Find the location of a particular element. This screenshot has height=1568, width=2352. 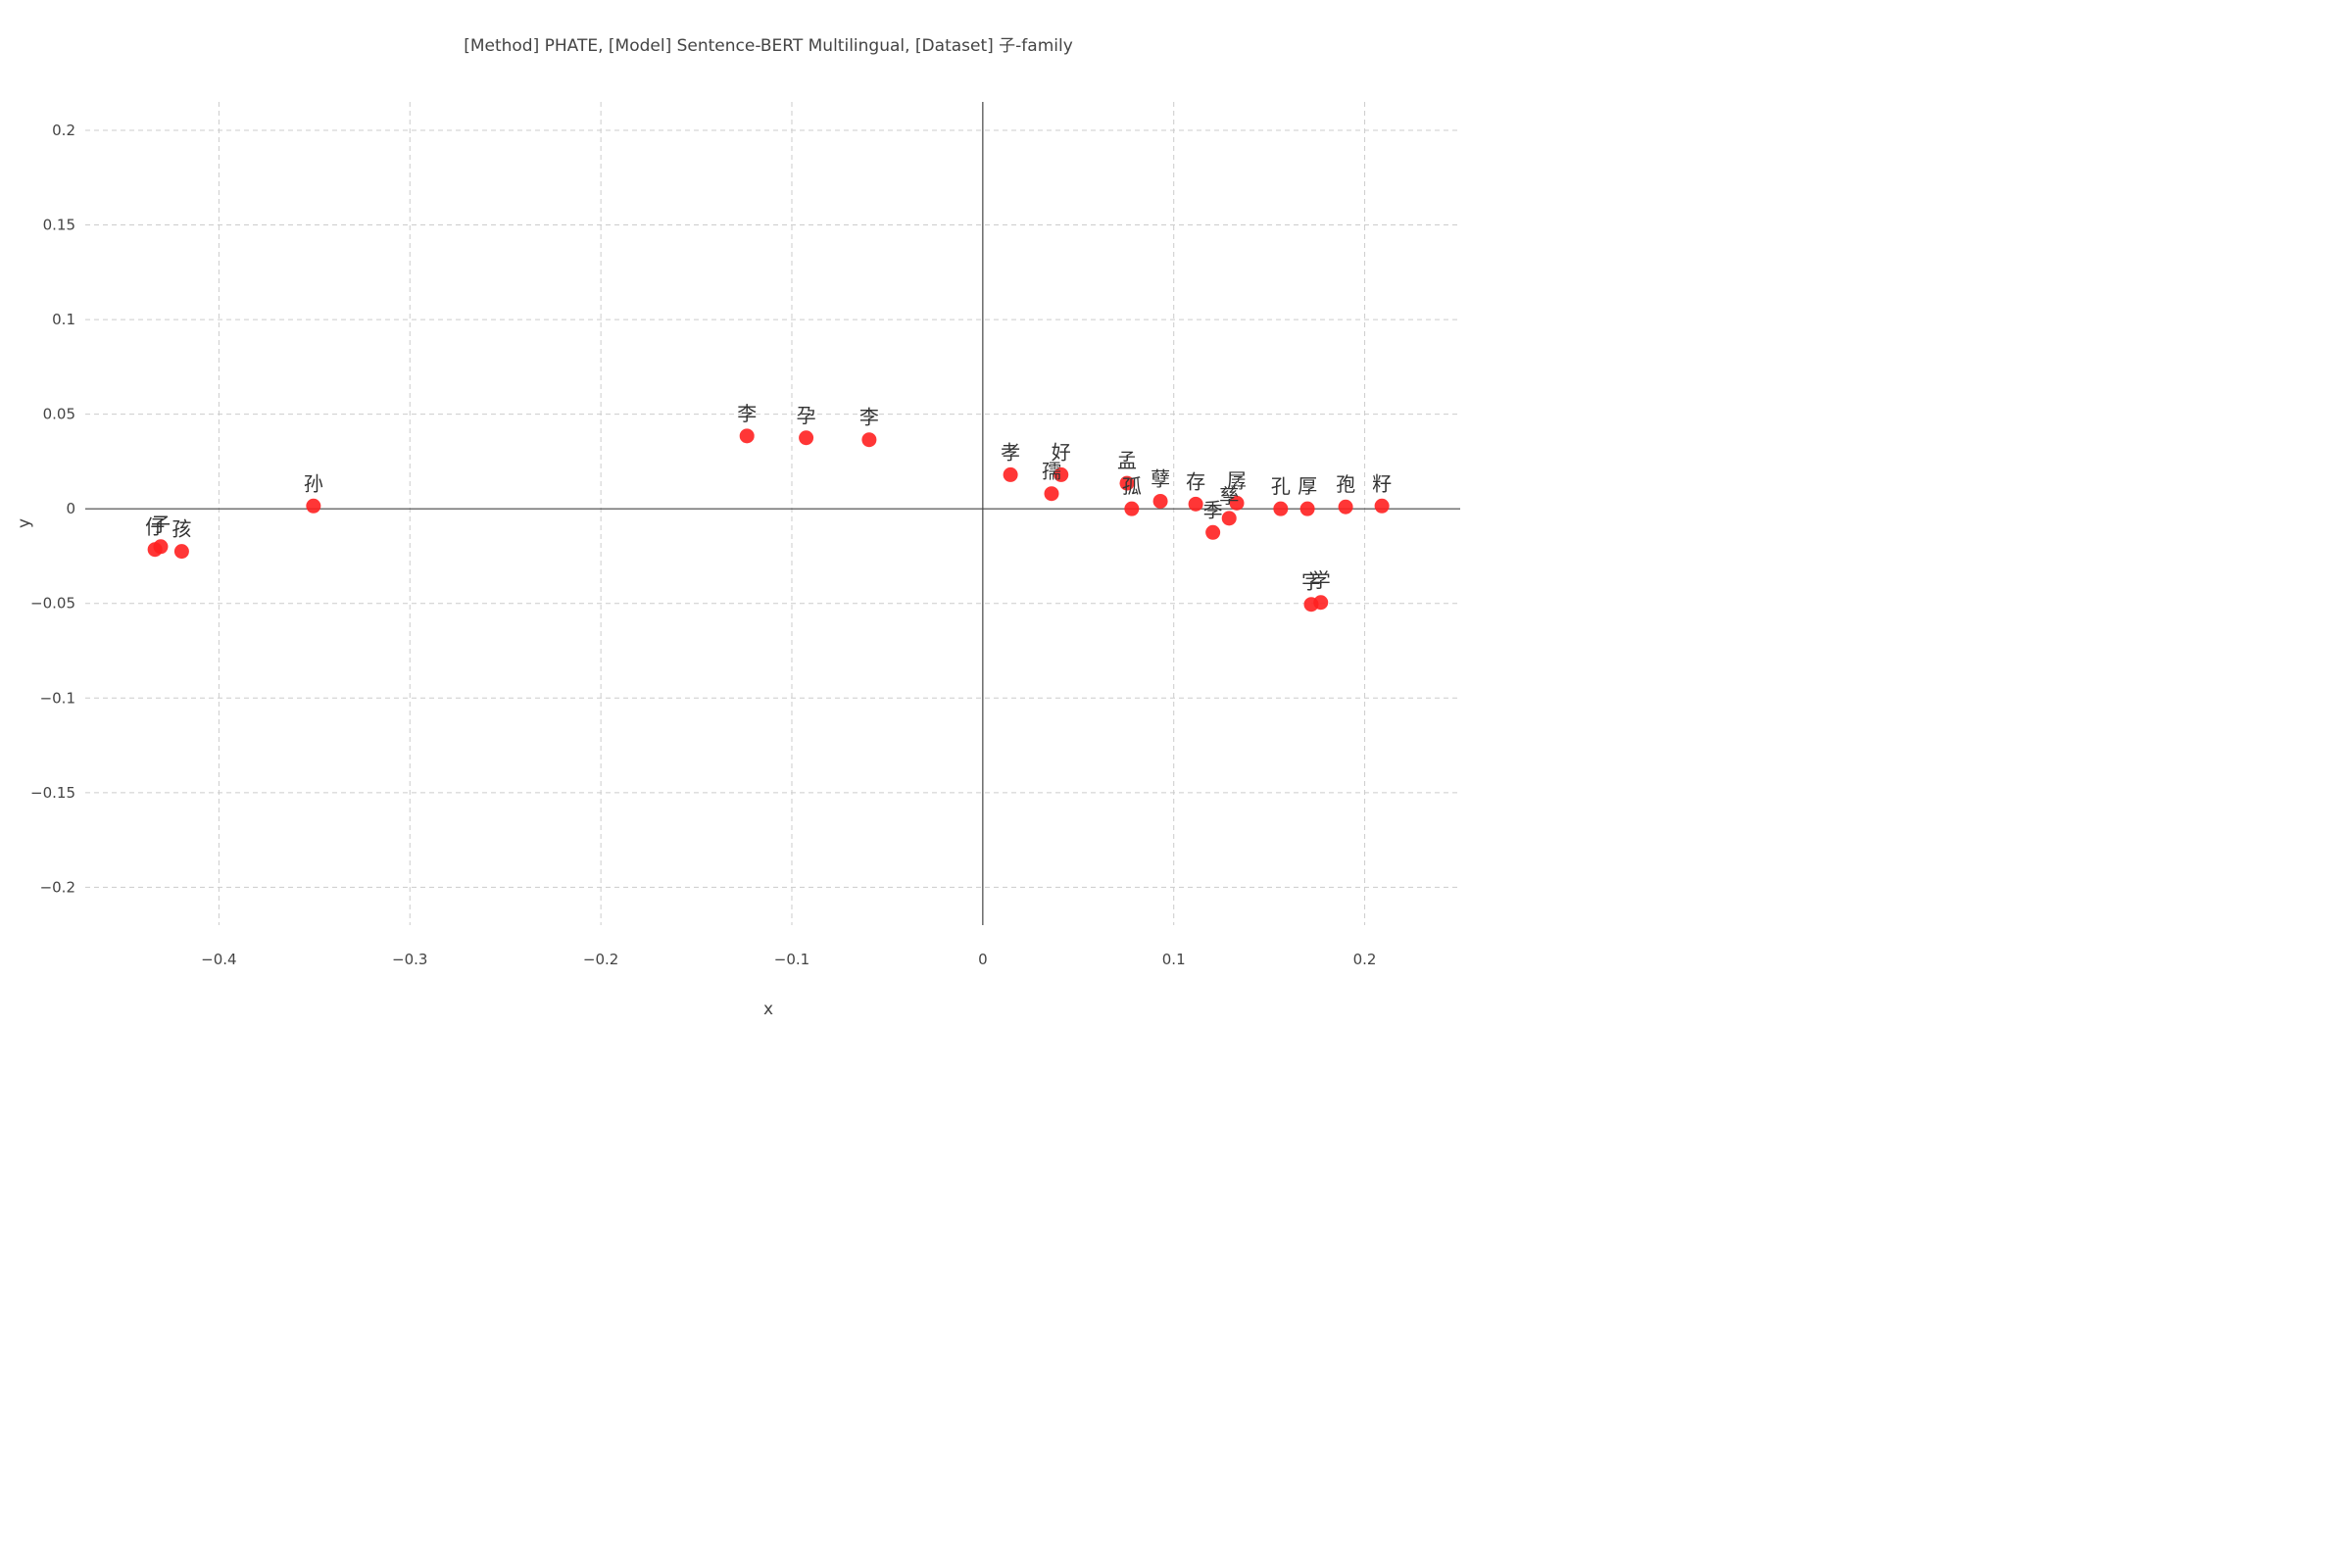

y-tick-label: −0.05 is located at coordinates (52, 603).